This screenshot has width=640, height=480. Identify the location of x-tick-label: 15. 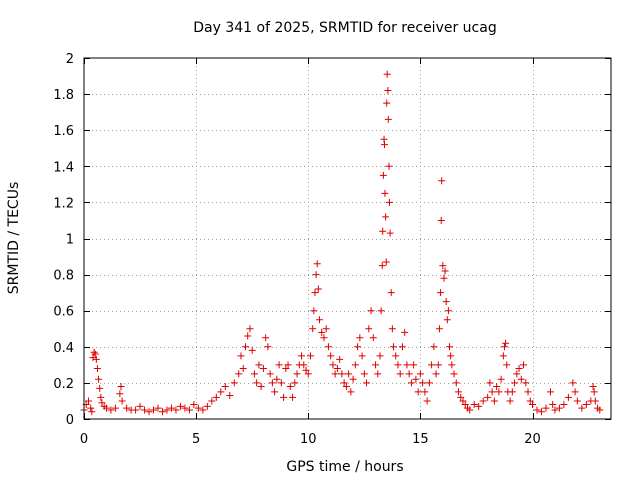
(420, 439).